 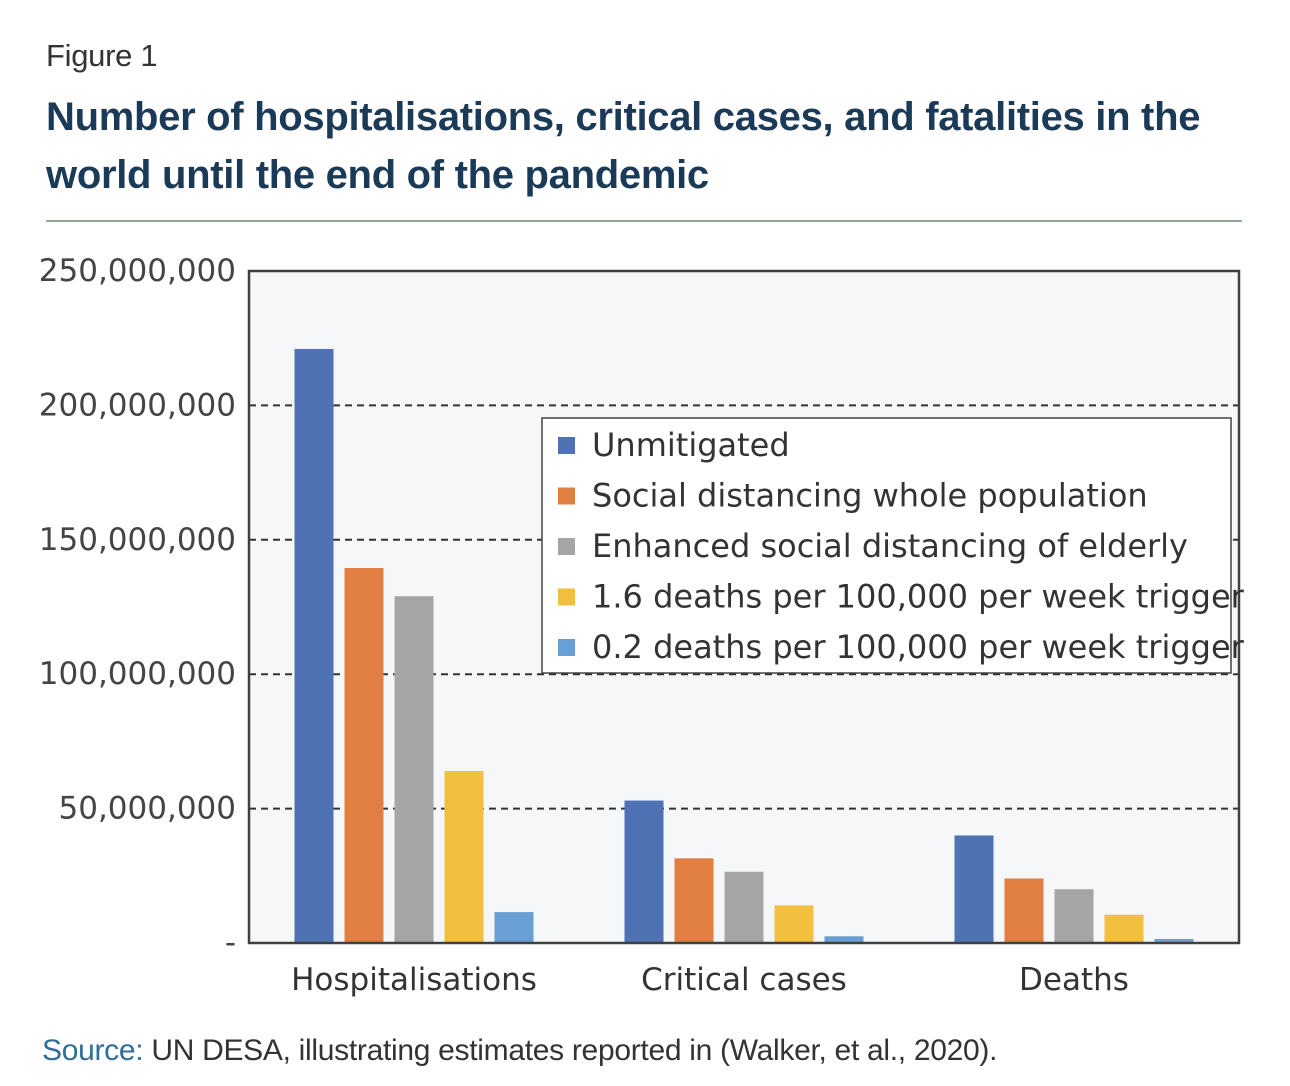 What do you see at coordinates (691, 445) in the screenshot?
I see `legend-label: Unmitigated` at bounding box center [691, 445].